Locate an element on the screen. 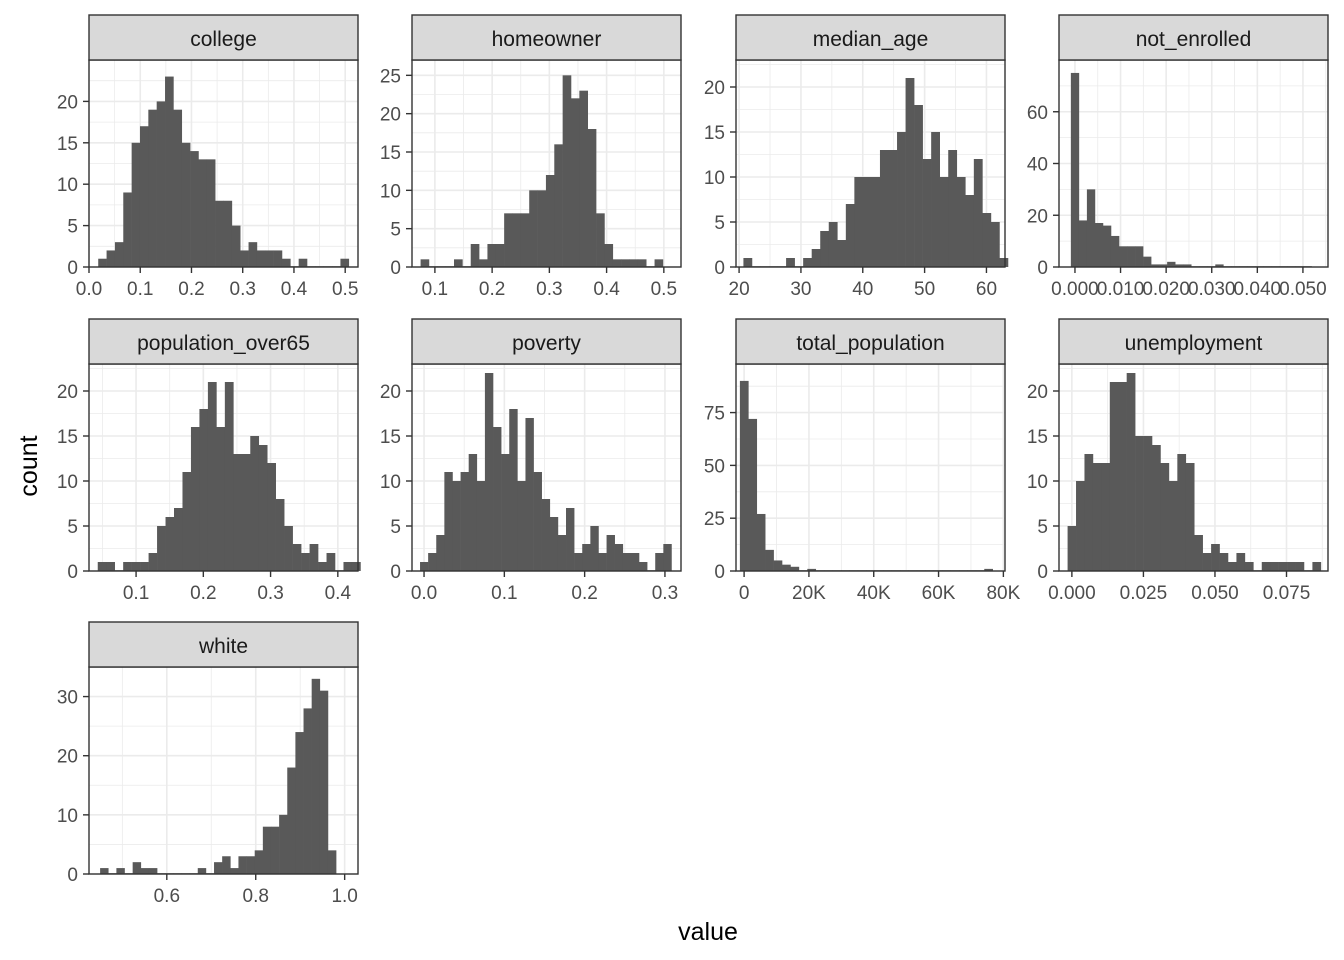 The width and height of the screenshot is (1344, 960). y-tick-label: 25 is located at coordinates (714, 519).